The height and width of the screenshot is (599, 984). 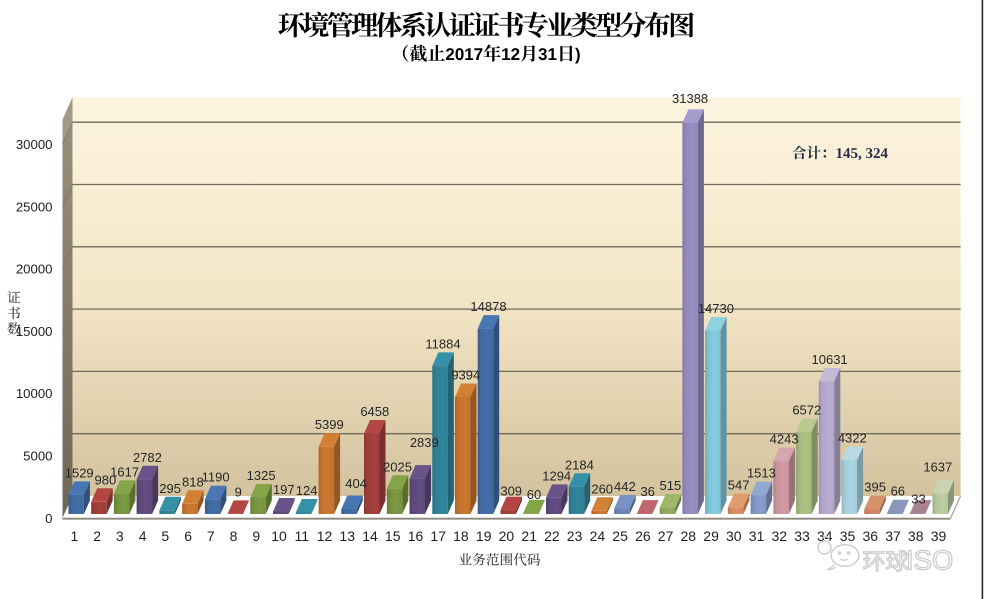 What do you see at coordinates (356, 483) in the screenshot?
I see `svg-text: 404` at bounding box center [356, 483].